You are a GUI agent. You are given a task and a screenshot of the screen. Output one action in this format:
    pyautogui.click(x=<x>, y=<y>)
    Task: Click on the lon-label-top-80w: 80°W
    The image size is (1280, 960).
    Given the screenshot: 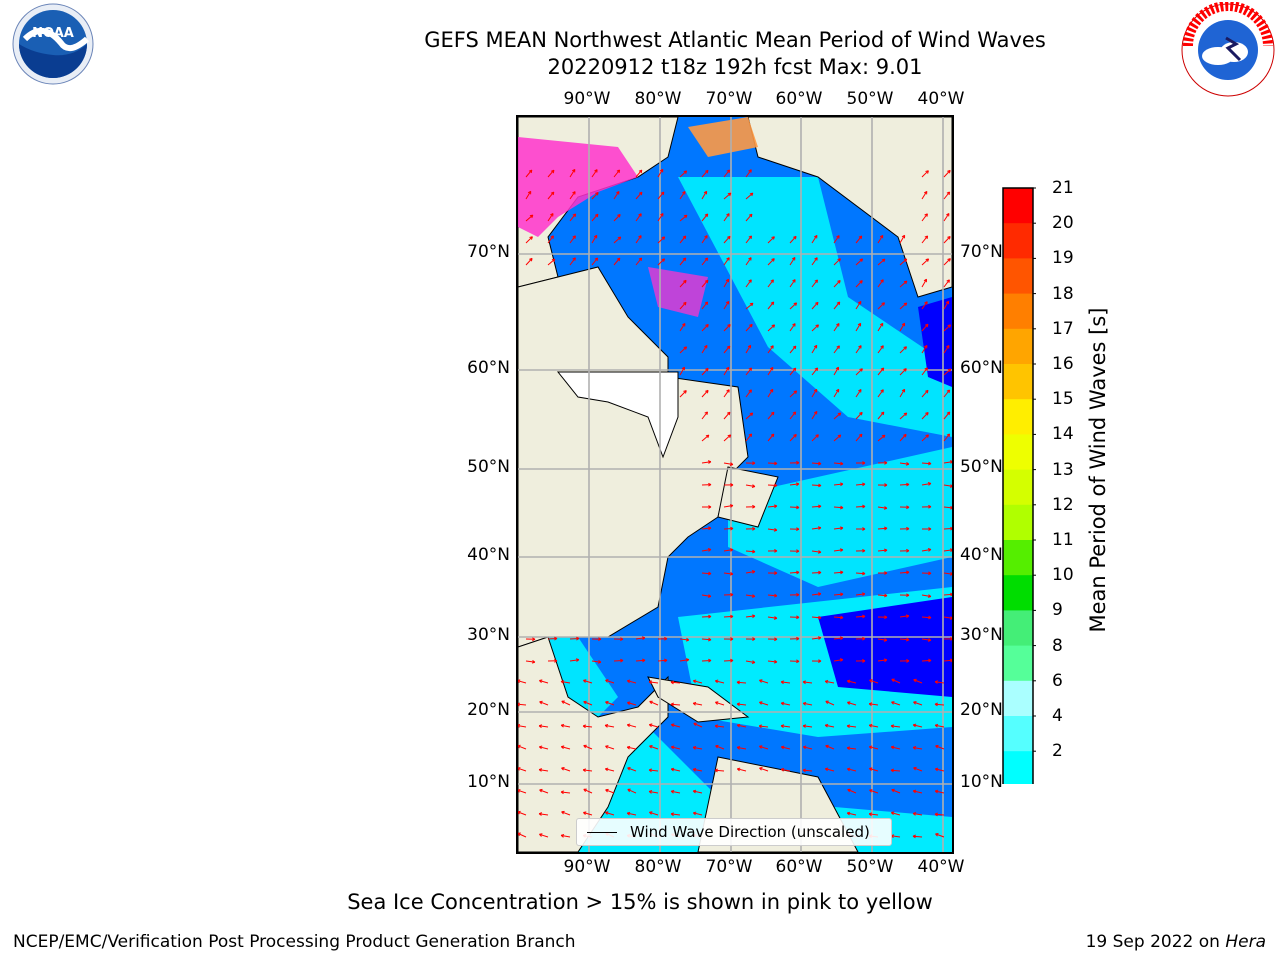 What is the action you would take?
    pyautogui.click(x=658, y=99)
    